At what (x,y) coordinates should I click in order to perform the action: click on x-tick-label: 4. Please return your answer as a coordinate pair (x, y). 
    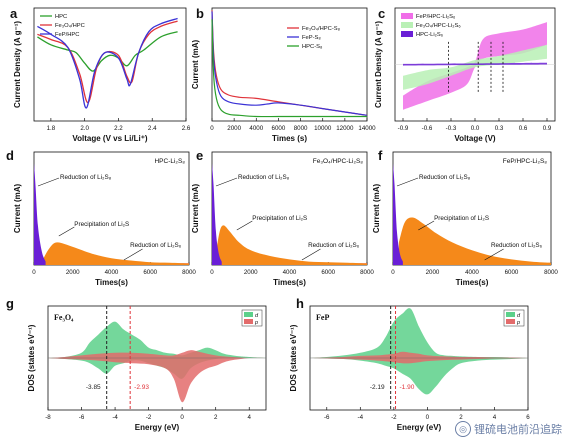
    Looking at the image, I should click on (495, 417).